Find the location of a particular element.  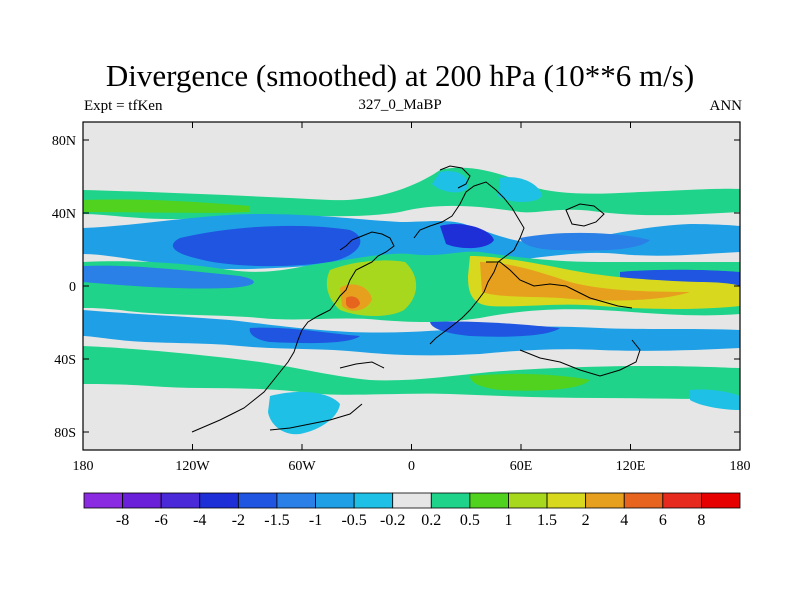

field-negative-core-atlantic is located at coordinates (266, 246).